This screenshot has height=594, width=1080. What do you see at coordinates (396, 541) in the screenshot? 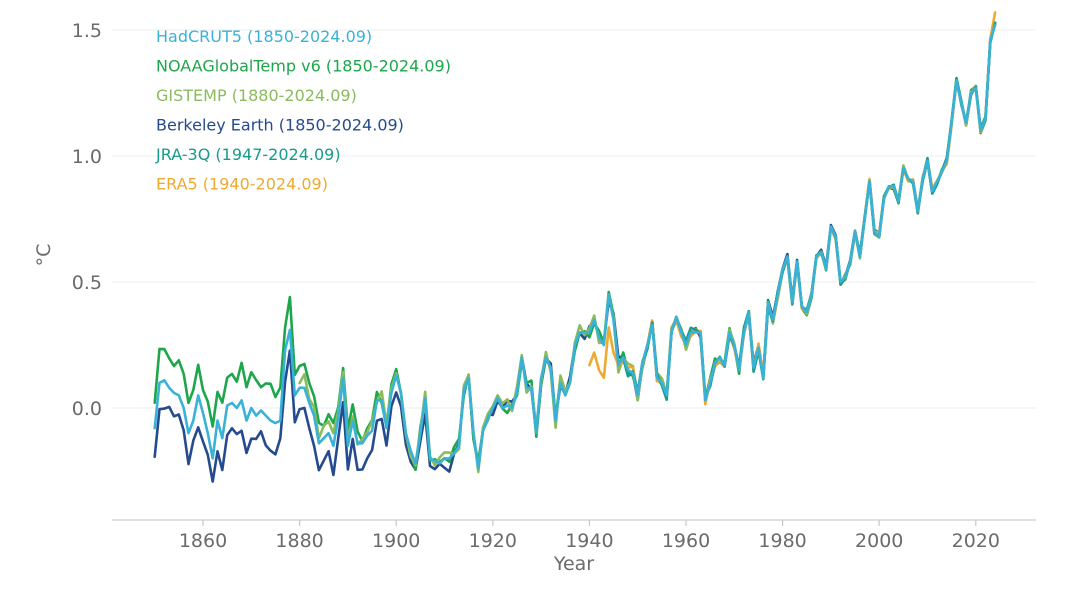
I see `x-tick-label: 1900` at bounding box center [396, 541].